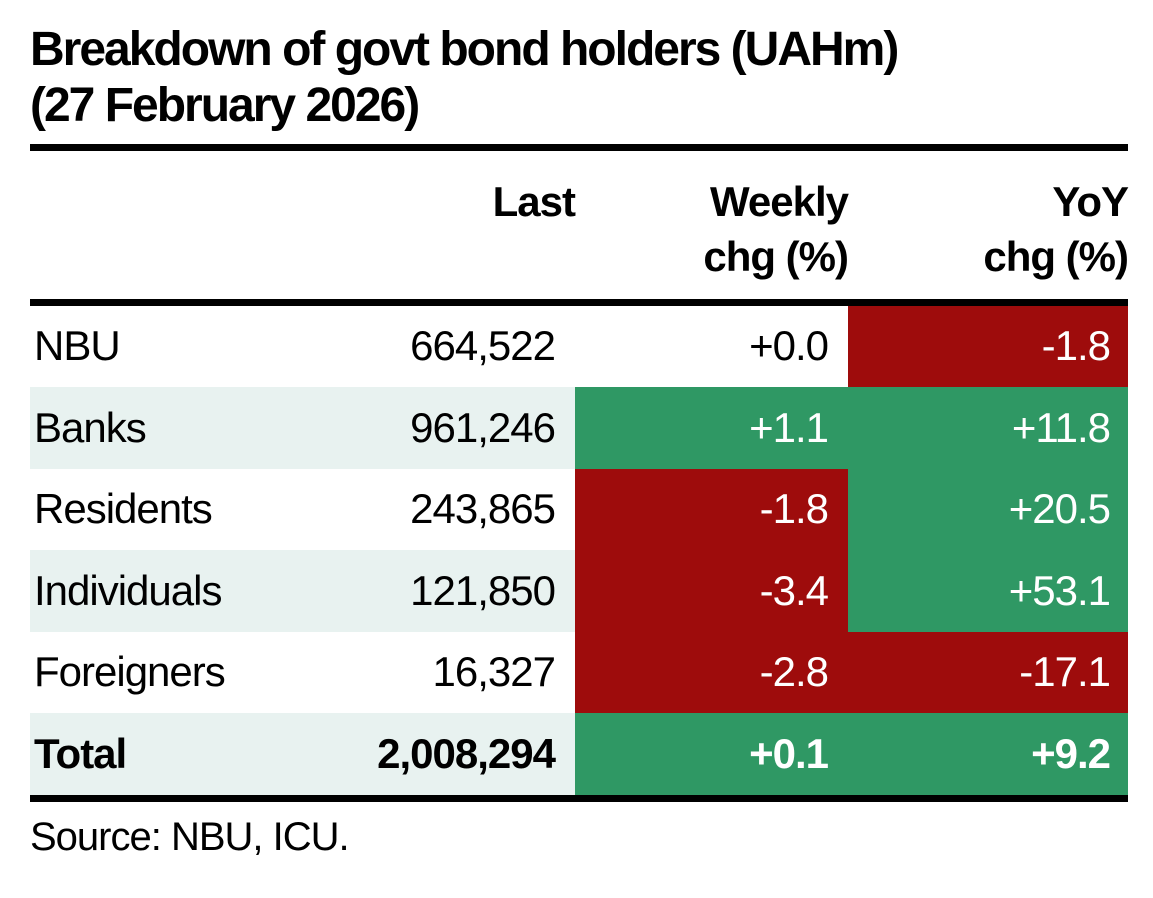 The height and width of the screenshot is (898, 1153). I want to click on last-value-cell: 121,850, so click(442, 591).